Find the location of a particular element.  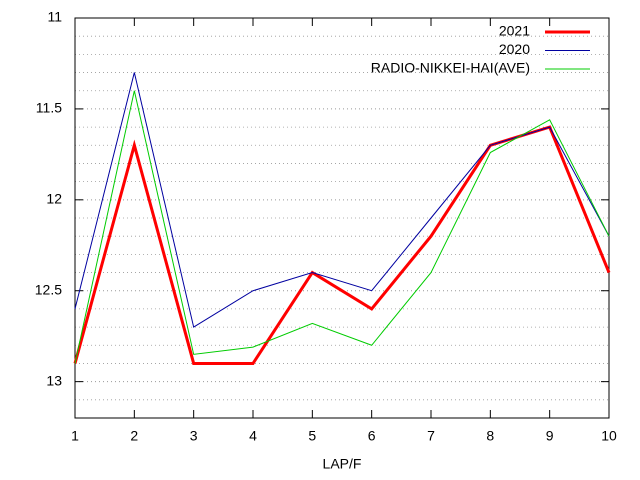

x-tick-label: 3 is located at coordinates (194, 436).